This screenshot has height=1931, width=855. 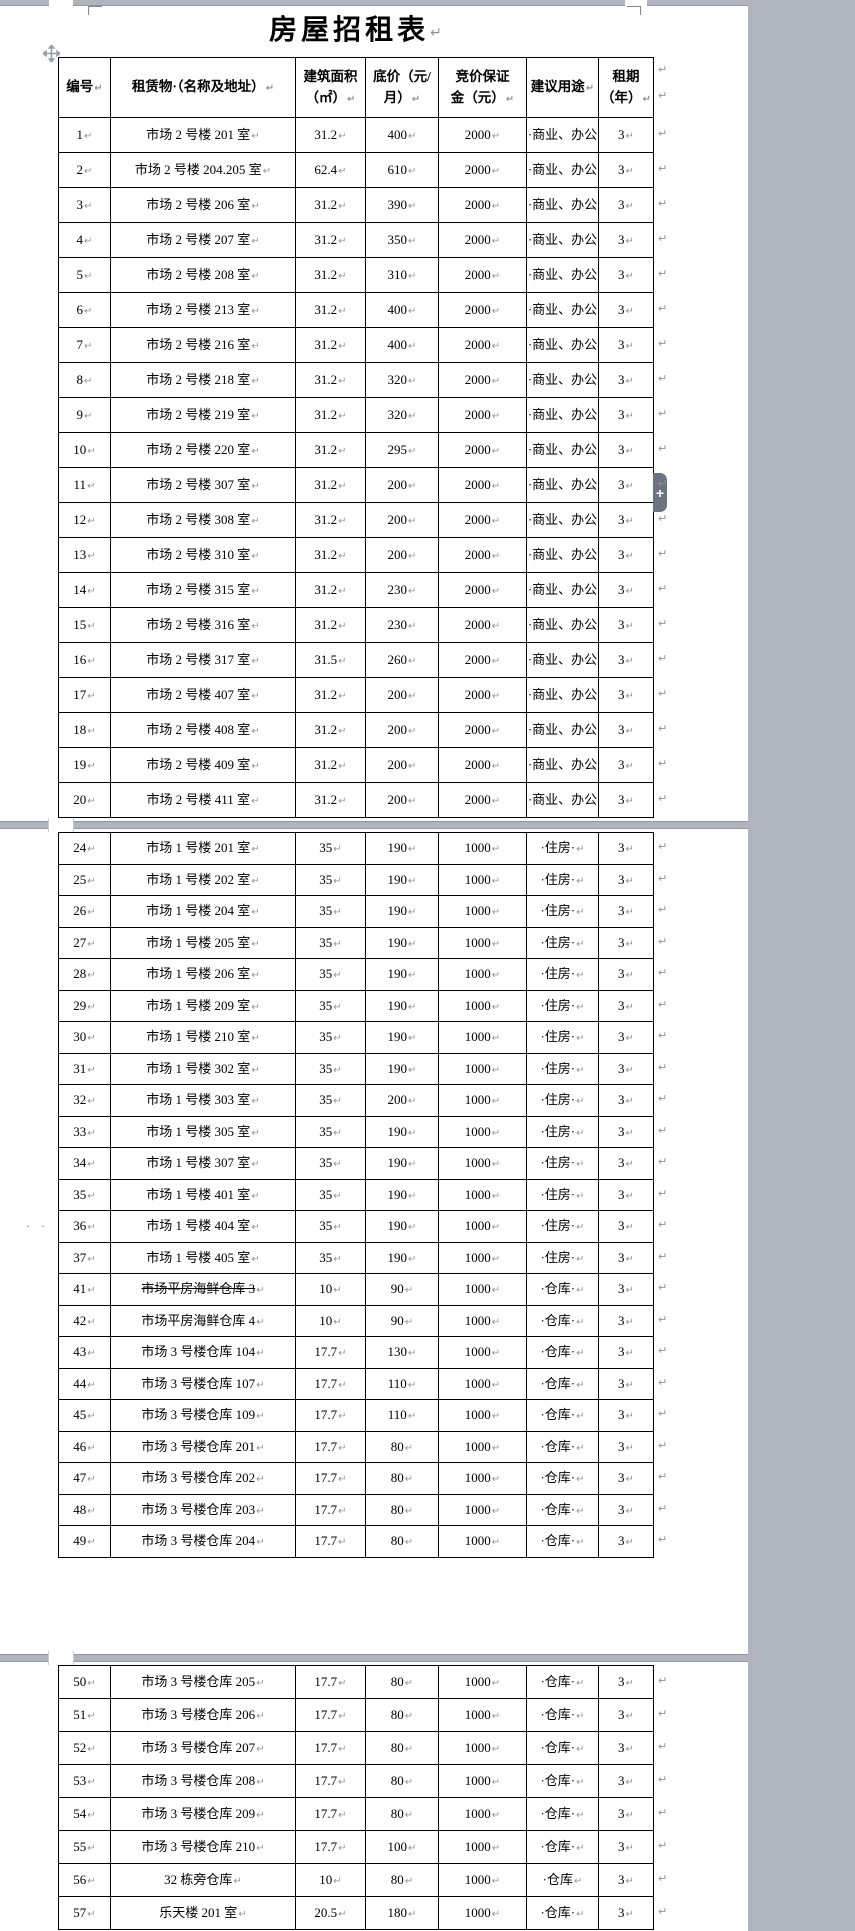 What do you see at coordinates (84, 135) in the screenshot?
I see `cell-id: 1↵` at bounding box center [84, 135].